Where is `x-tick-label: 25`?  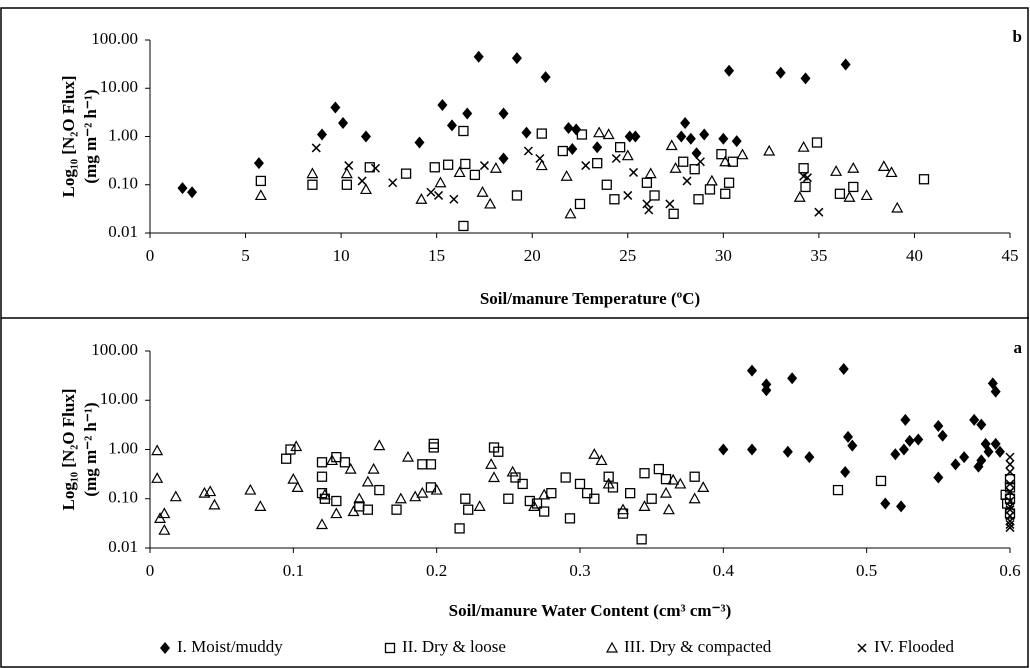
x-tick-label: 25 is located at coordinates (627, 255).